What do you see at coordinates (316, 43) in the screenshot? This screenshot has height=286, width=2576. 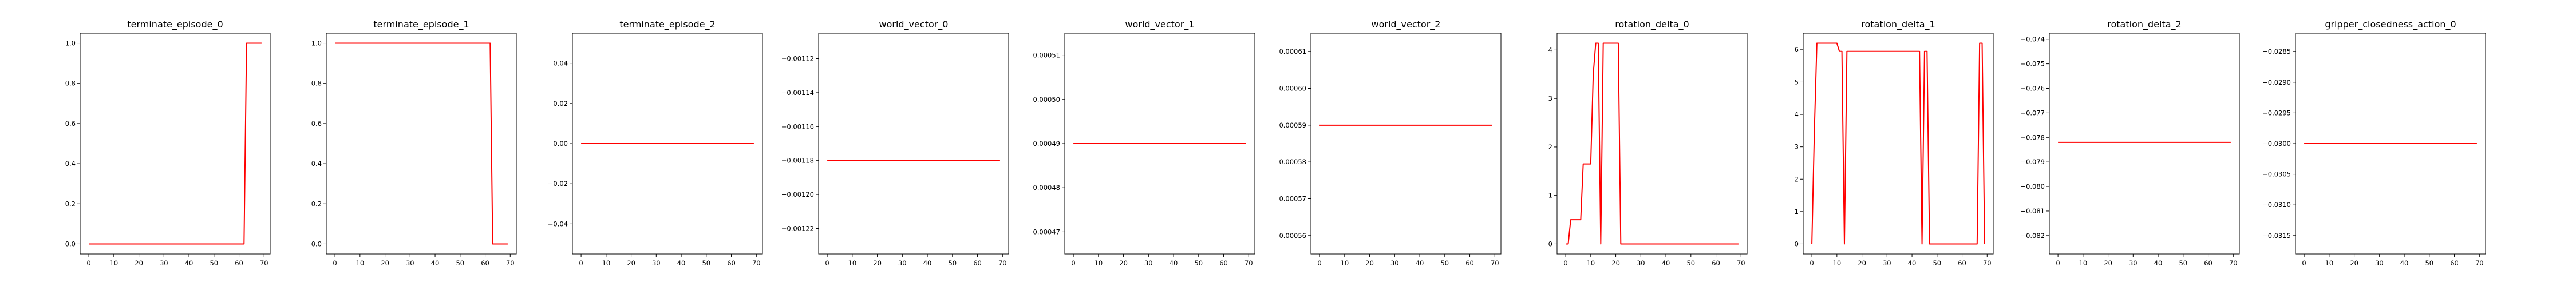 I see `y-tick-label: 1.0` at bounding box center [316, 43].